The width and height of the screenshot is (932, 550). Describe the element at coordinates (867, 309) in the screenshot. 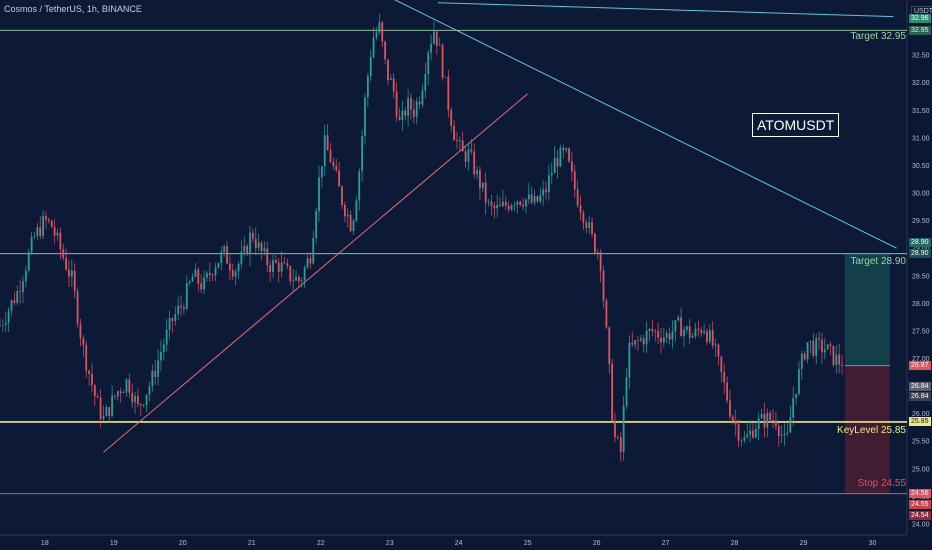

I see `profit-zone` at that location.